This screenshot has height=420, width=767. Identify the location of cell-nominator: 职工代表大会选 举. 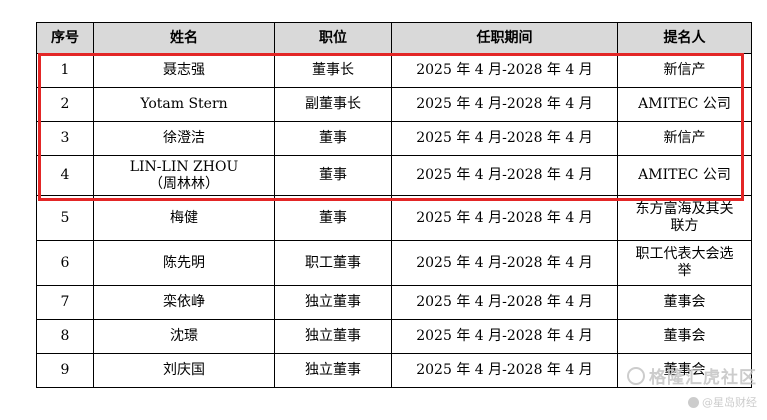
(684, 263).